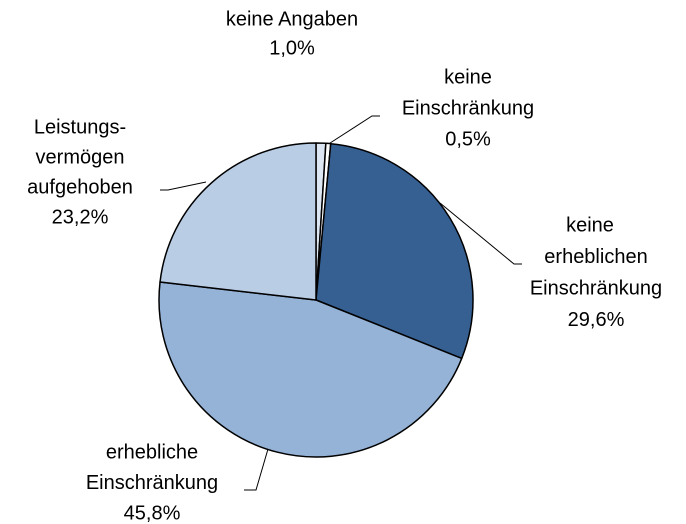  What do you see at coordinates (80, 127) in the screenshot?
I see `slice-label: Leistungs-` at bounding box center [80, 127].